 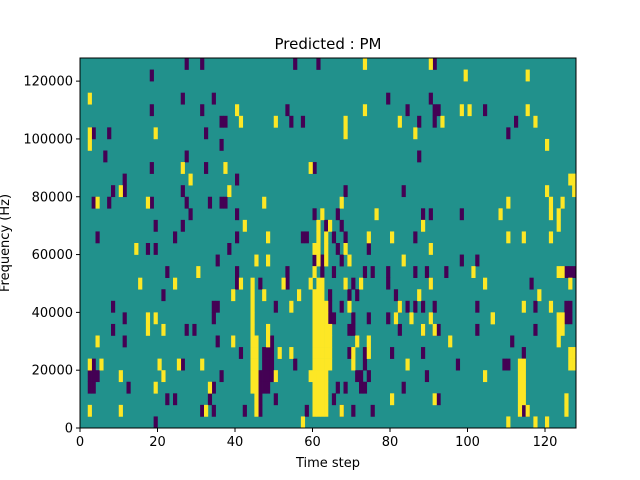 I want to click on x-tick-label: 20, so click(x=157, y=442).